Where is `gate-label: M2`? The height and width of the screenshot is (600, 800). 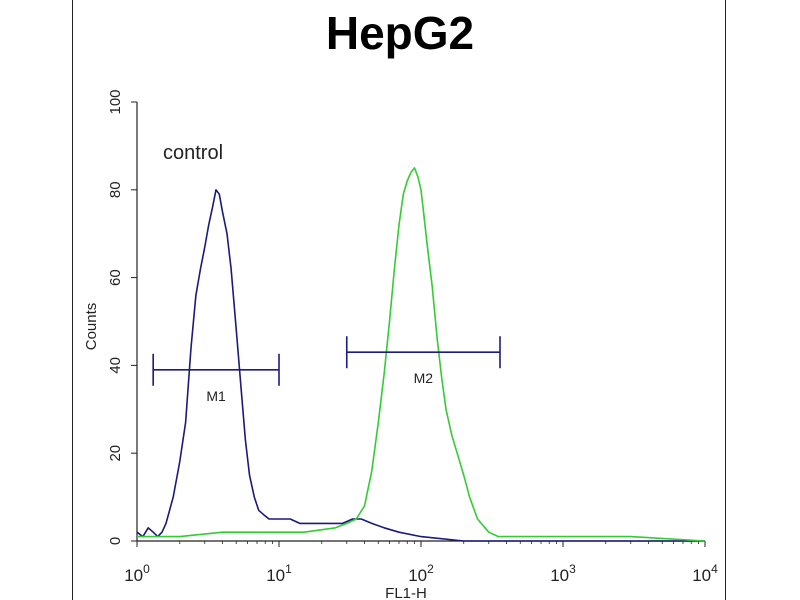 gate-label: M2 is located at coordinates (424, 378).